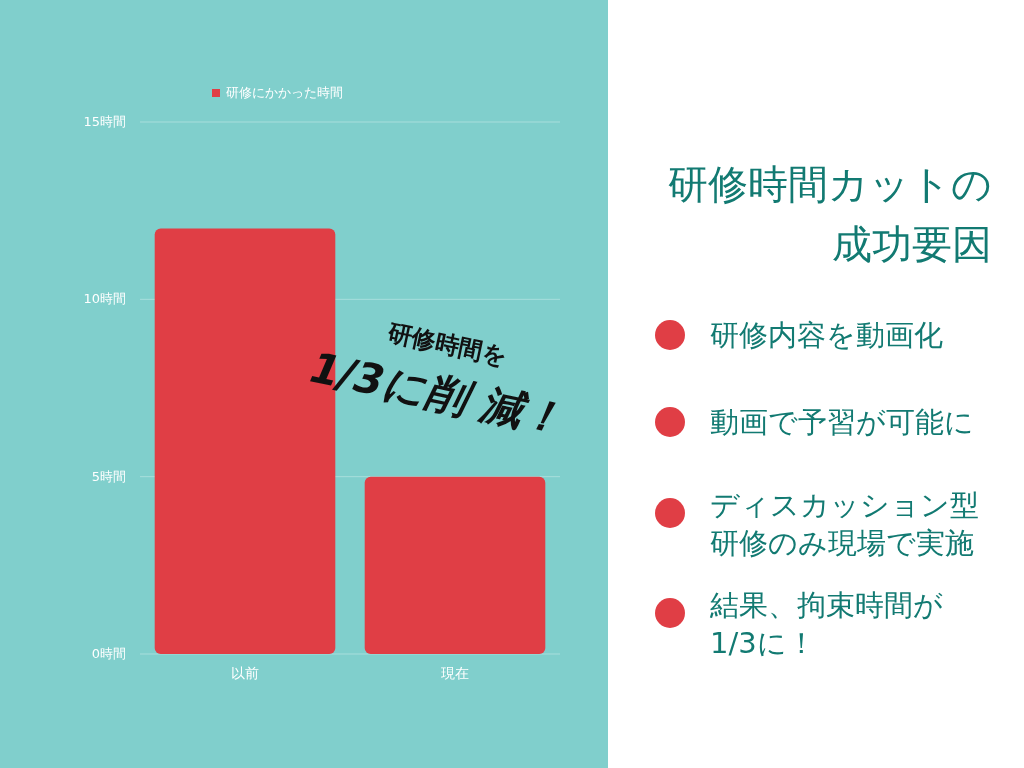 The image size is (1024, 768). Describe the element at coordinates (245, 673) in the screenshot. I see `x-tick-label: 以前` at that location.